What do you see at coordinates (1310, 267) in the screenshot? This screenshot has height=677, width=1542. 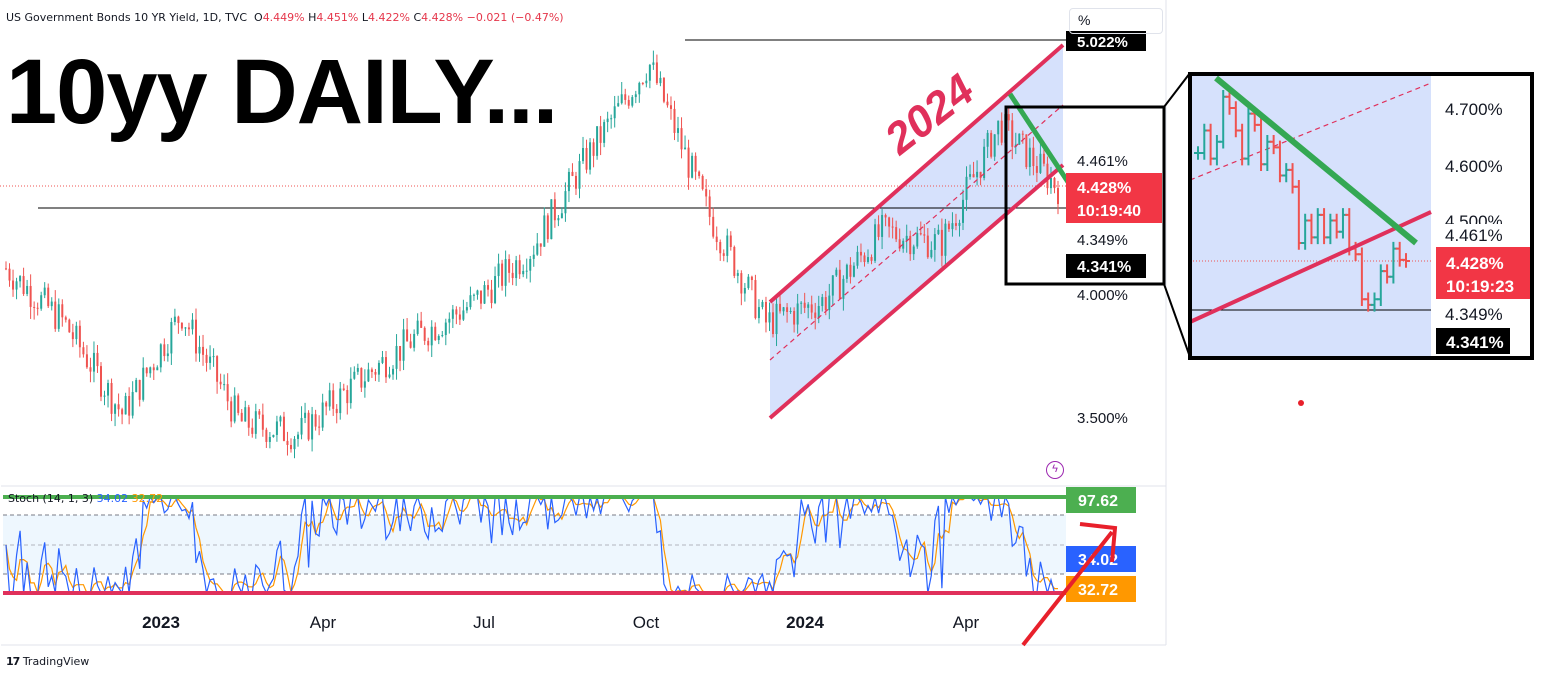 I see `inset-channel-lower` at bounding box center [1310, 267].